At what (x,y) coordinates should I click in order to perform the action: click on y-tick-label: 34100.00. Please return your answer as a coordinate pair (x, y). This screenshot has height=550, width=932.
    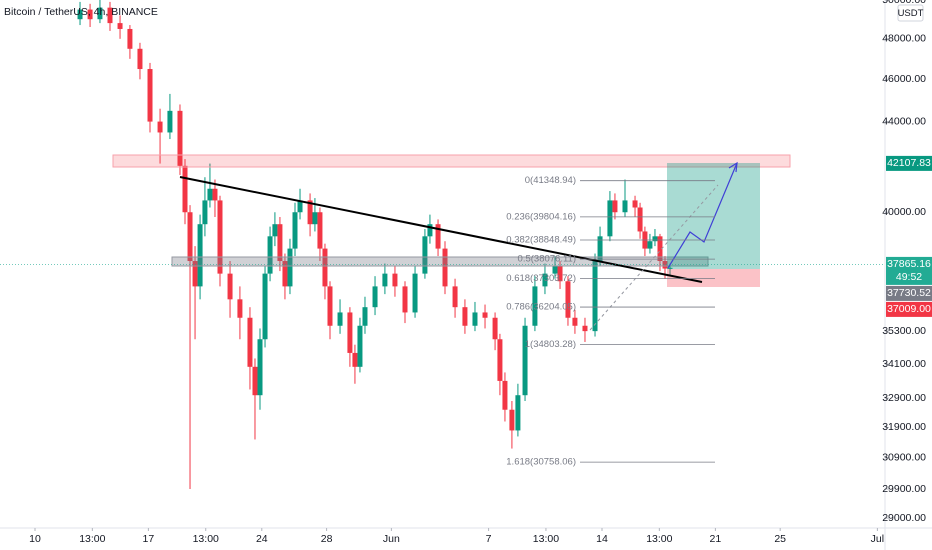
    Looking at the image, I should click on (904, 364).